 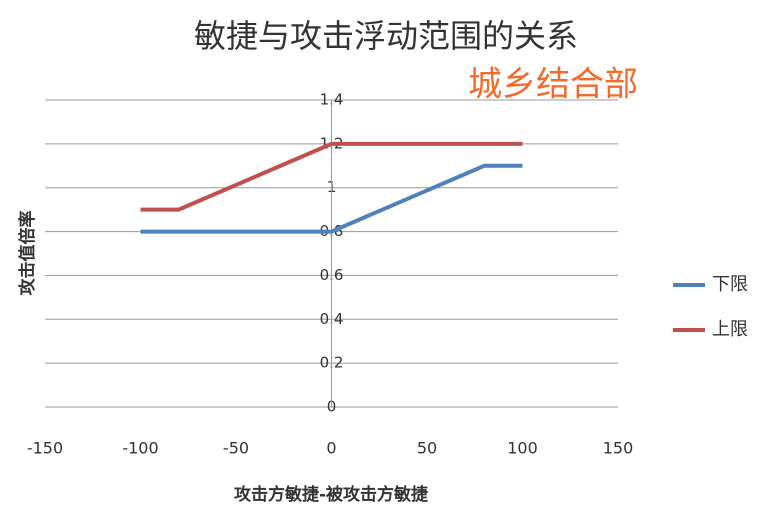 I want to click on y-tick-label: 1.4, so click(x=332, y=100).